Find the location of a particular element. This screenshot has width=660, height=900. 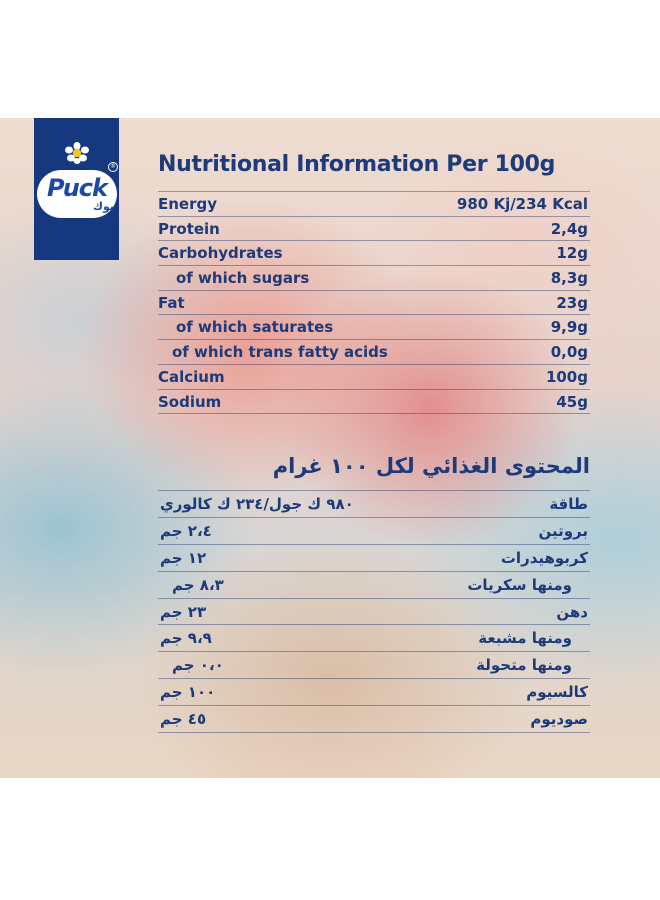

table-row-saturates: of which saturates 9,9g is located at coordinates (374, 328).